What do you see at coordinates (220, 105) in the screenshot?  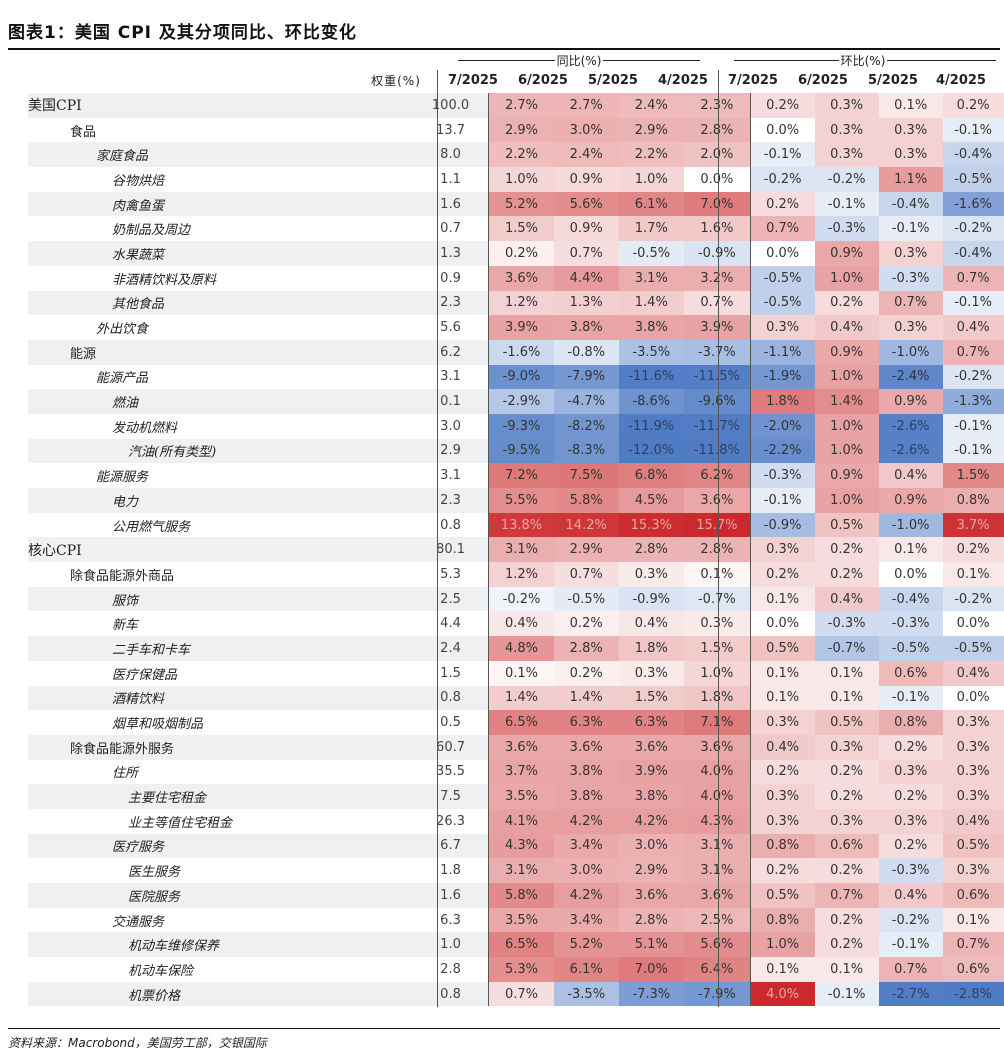 I see `row-label: 美国CPI` at bounding box center [220, 105].